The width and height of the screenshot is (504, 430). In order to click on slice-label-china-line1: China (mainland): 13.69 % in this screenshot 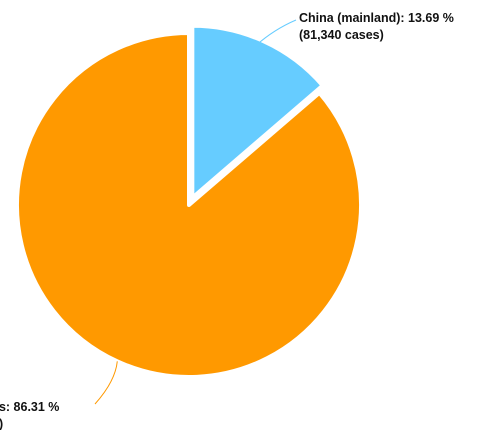, I will do `click(376, 18)`.